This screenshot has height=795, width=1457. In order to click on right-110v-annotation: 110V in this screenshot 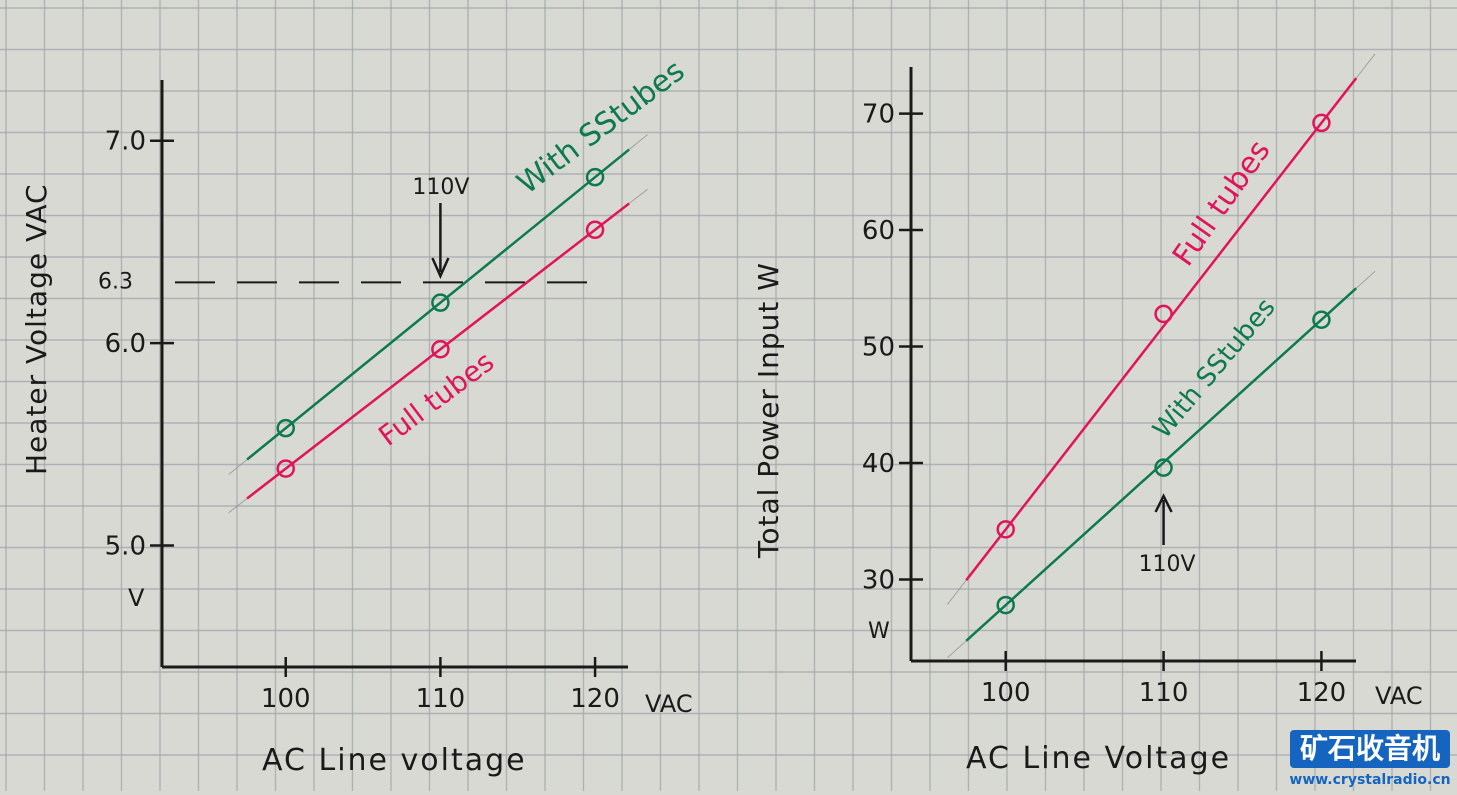, I will do `click(1167, 564)`.